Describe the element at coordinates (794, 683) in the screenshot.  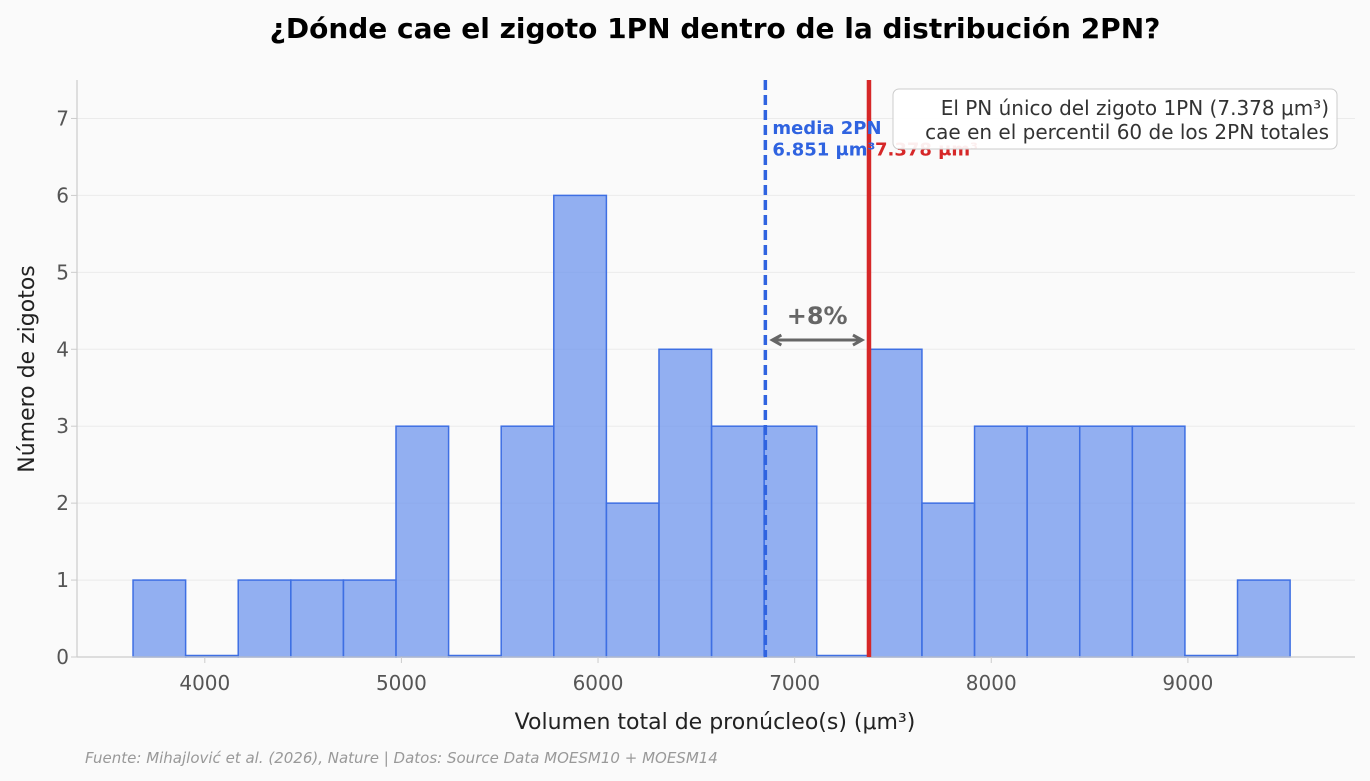
I see `x-tick-label: 7000` at that location.